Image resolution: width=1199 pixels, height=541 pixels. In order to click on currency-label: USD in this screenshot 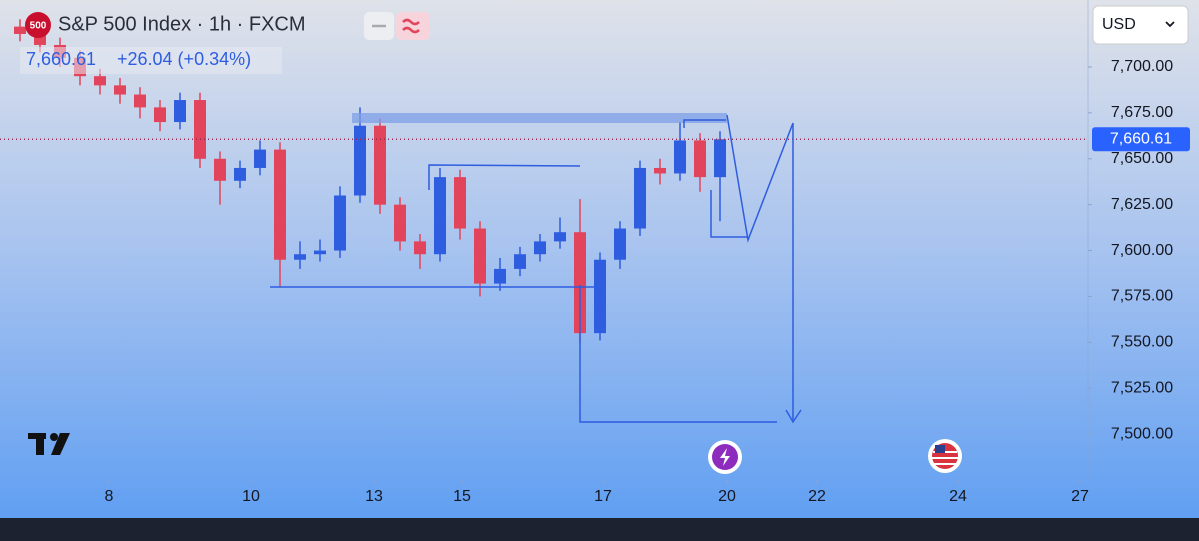, I will do `click(1119, 24)`.